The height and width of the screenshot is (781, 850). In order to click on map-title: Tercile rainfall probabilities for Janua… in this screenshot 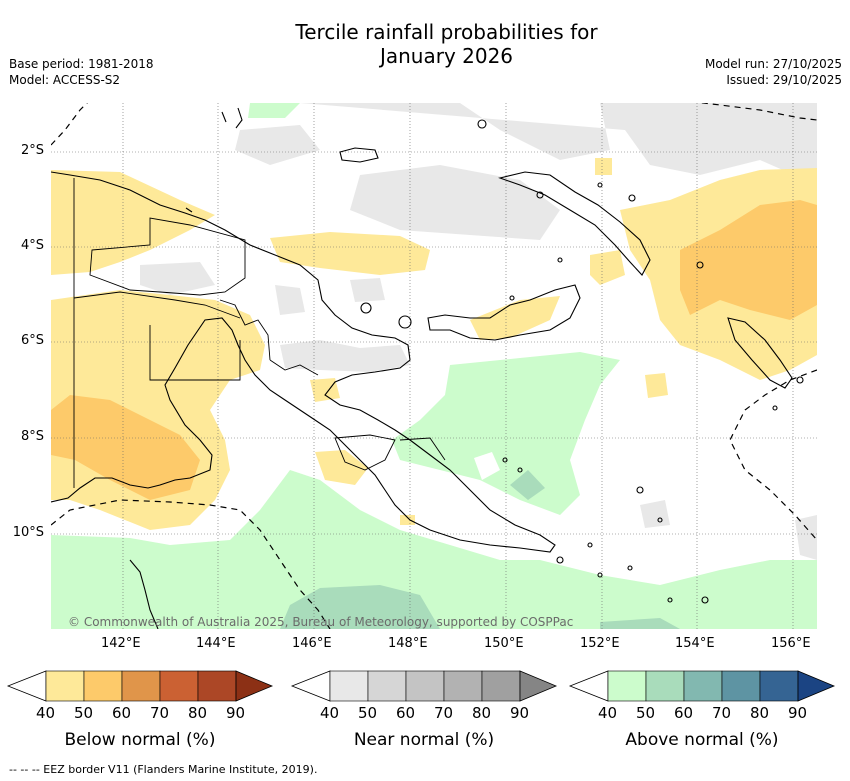, I will do `click(425, 44)`.